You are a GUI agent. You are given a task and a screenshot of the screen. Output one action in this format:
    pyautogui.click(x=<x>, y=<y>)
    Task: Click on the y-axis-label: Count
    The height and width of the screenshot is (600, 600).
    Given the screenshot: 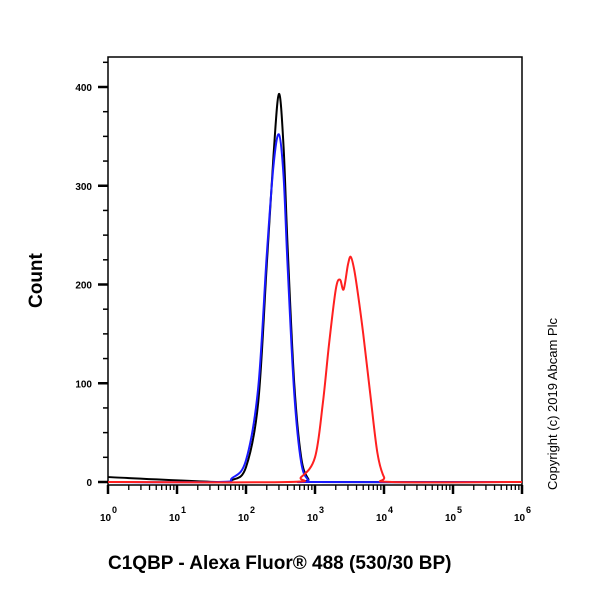 What is the action you would take?
    pyautogui.click(x=36, y=280)
    